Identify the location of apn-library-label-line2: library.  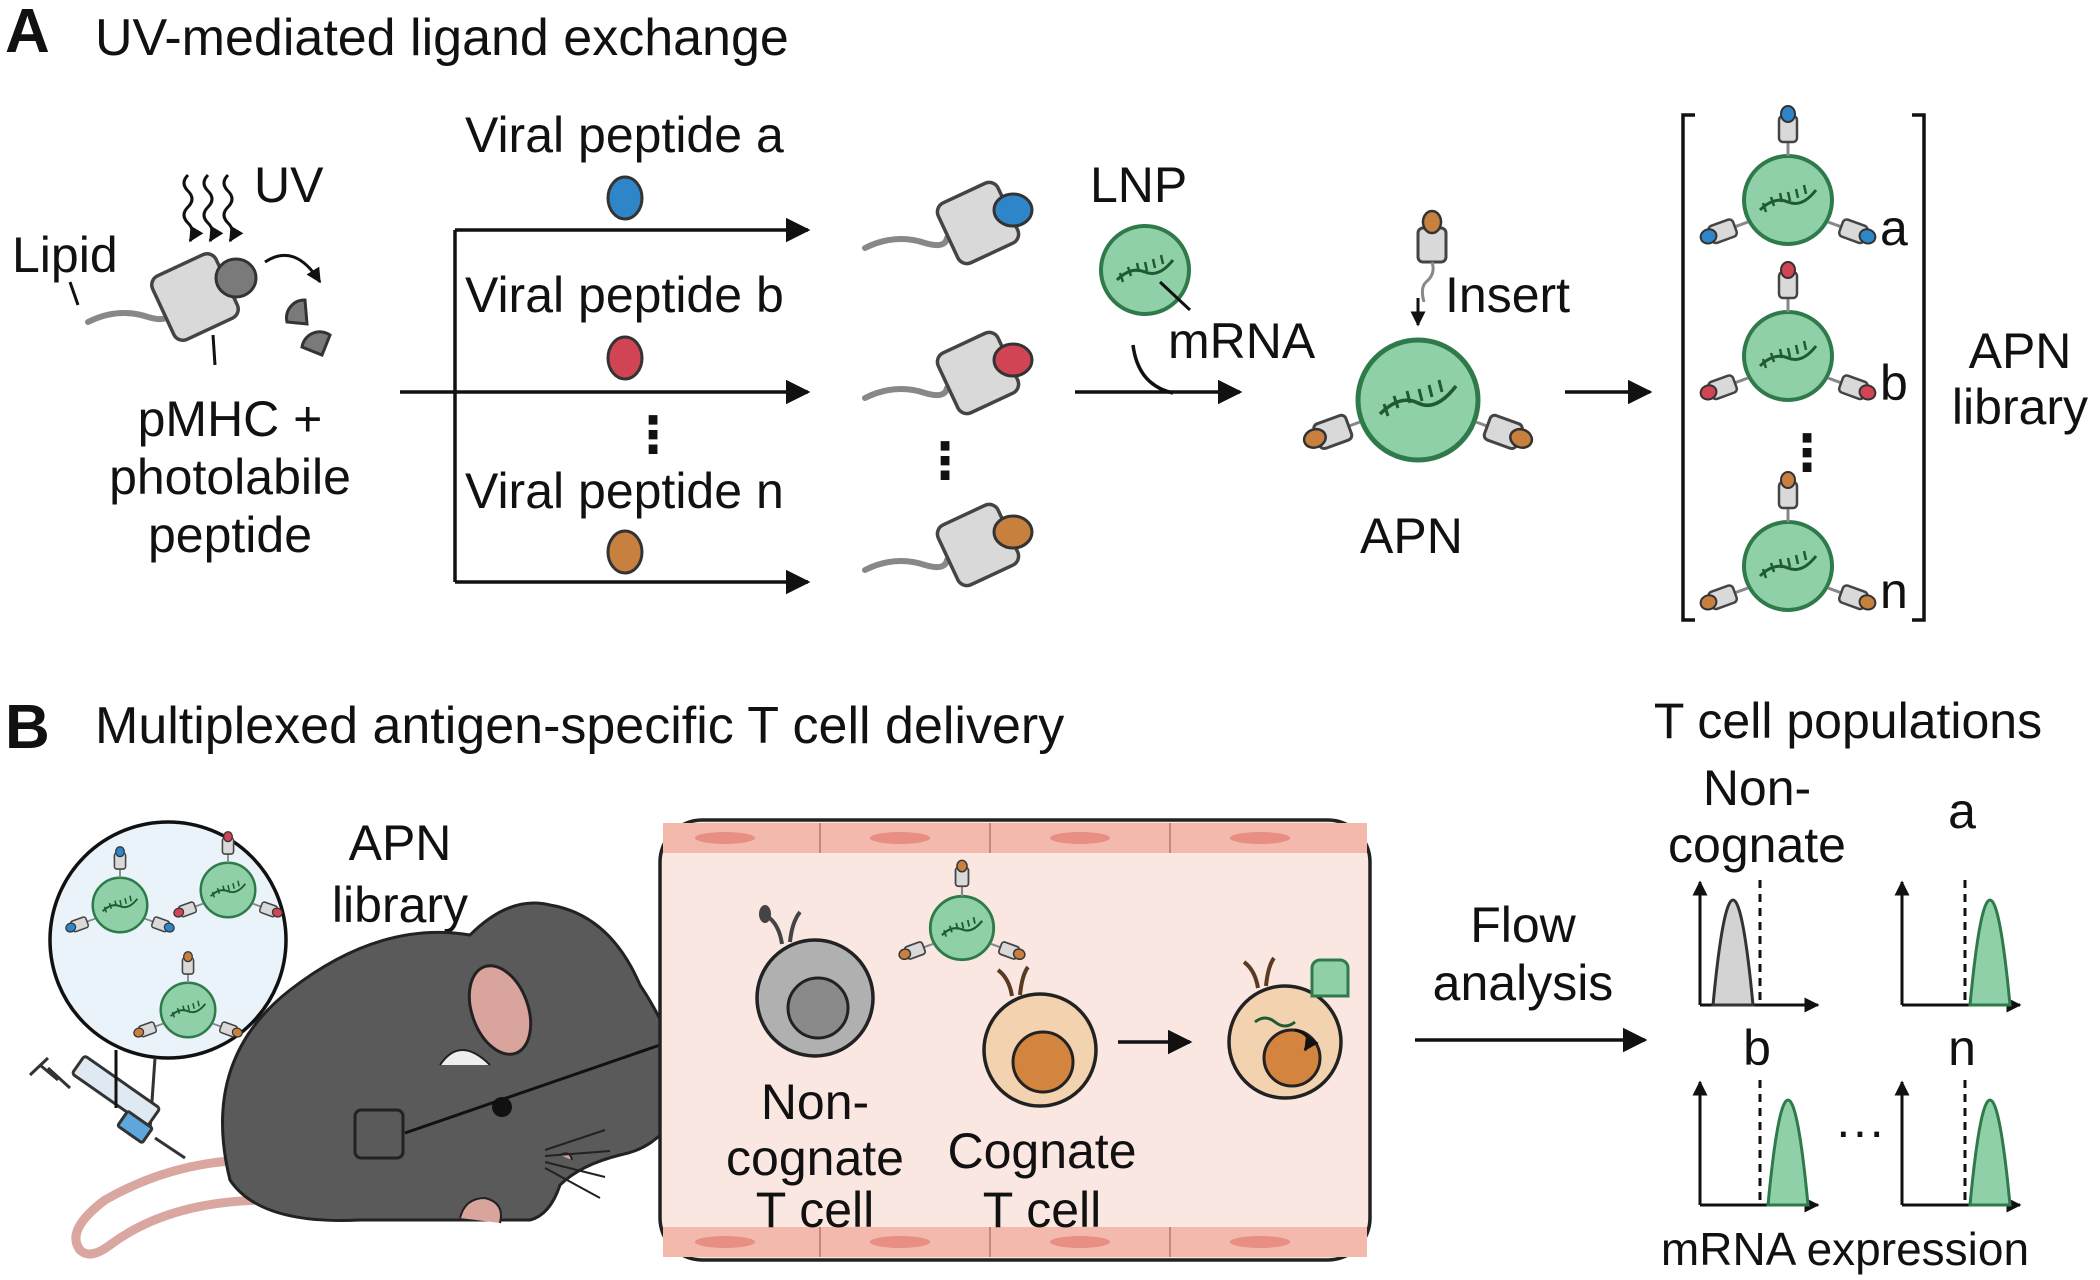
(2020, 407).